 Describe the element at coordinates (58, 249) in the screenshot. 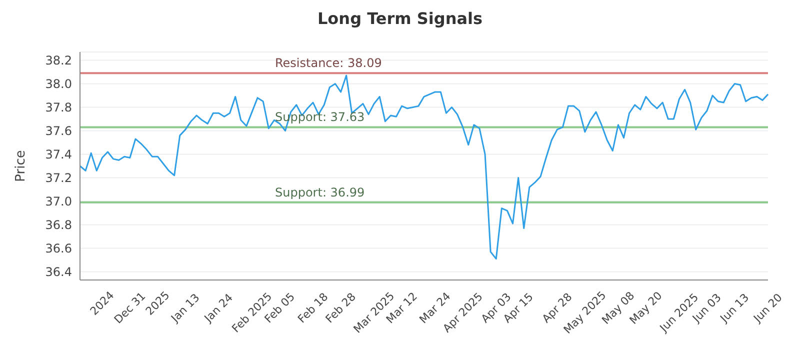

I see `y-tick-label: 36.6` at that location.